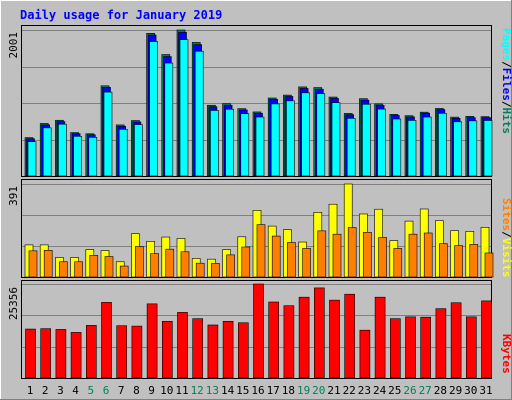  I want to click on x-tick-label-day-4: 4, so click(75, 390).